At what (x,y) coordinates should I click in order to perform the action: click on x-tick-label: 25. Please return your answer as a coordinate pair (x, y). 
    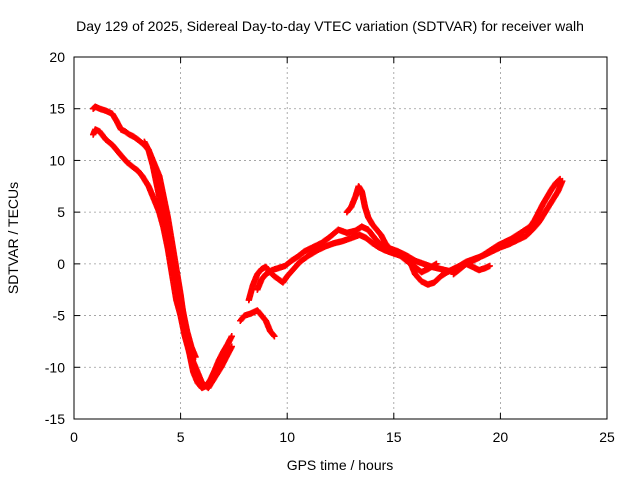
    Looking at the image, I should click on (607, 437).